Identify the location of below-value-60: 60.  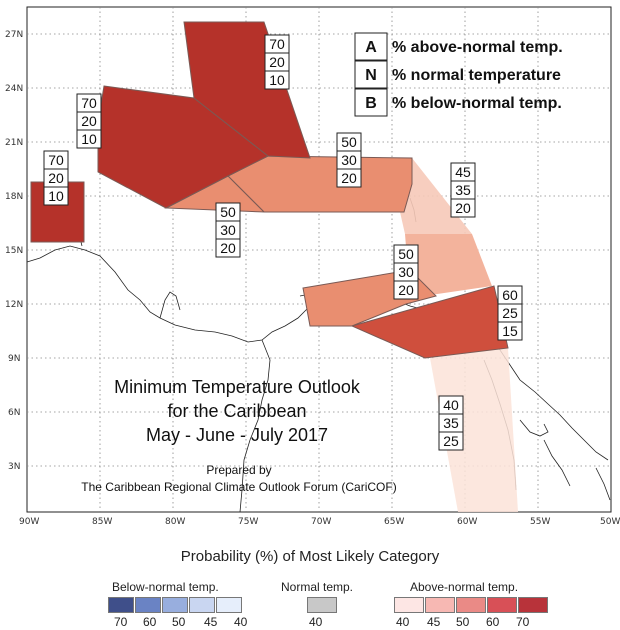
(150, 622).